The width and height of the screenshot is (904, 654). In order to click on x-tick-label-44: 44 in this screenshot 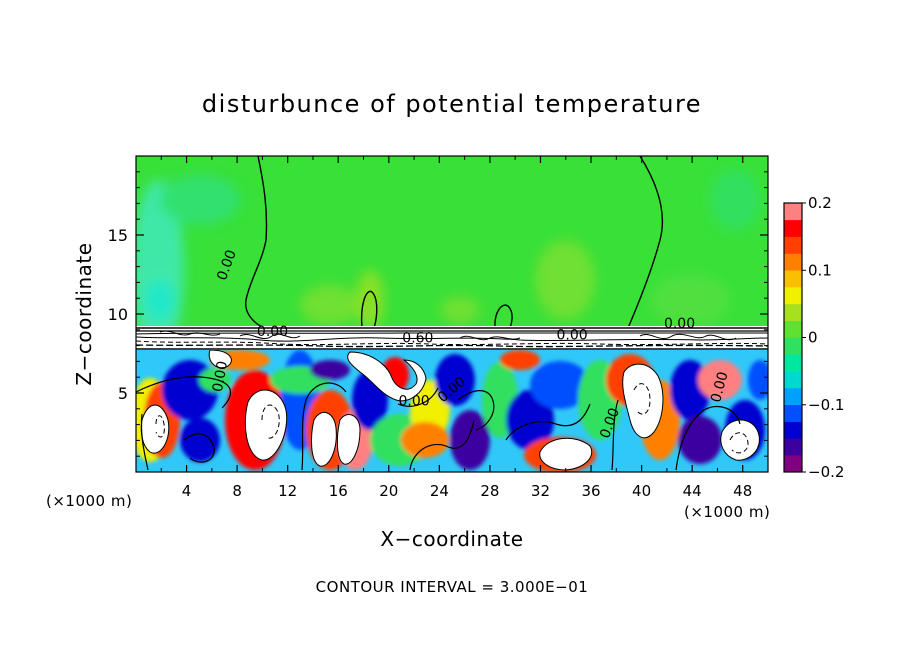, I will do `click(692, 491)`.